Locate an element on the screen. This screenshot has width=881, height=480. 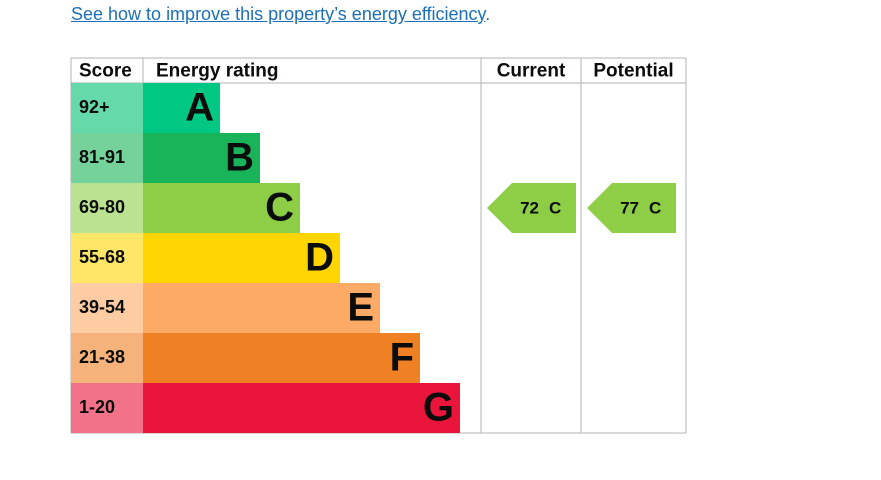
score-label: 1-20 is located at coordinates (97, 407).